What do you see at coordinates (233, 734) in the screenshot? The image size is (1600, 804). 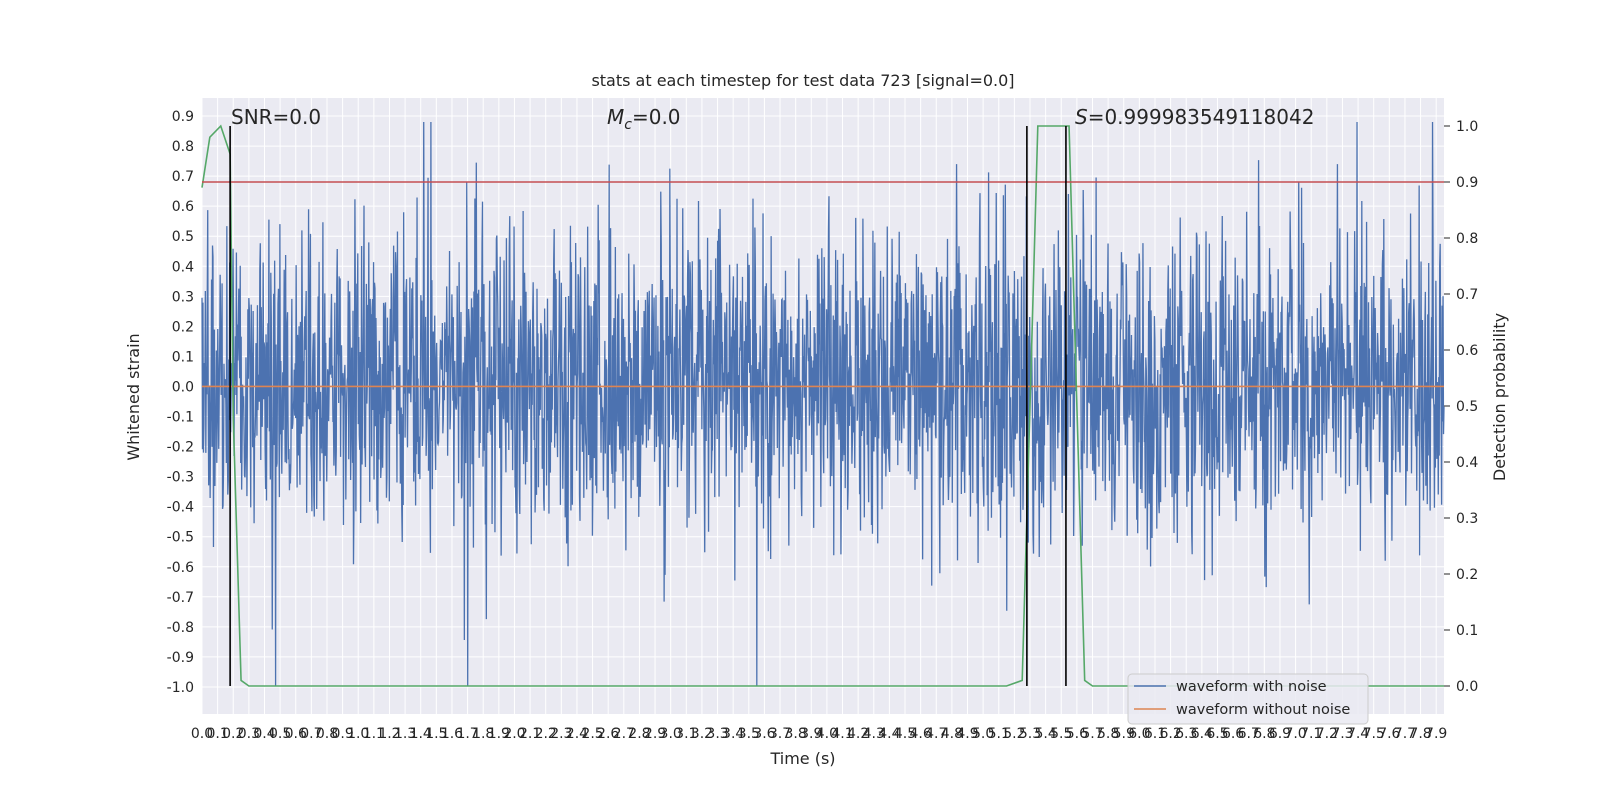 I see `x-tick-label: 0.2` at bounding box center [233, 734].